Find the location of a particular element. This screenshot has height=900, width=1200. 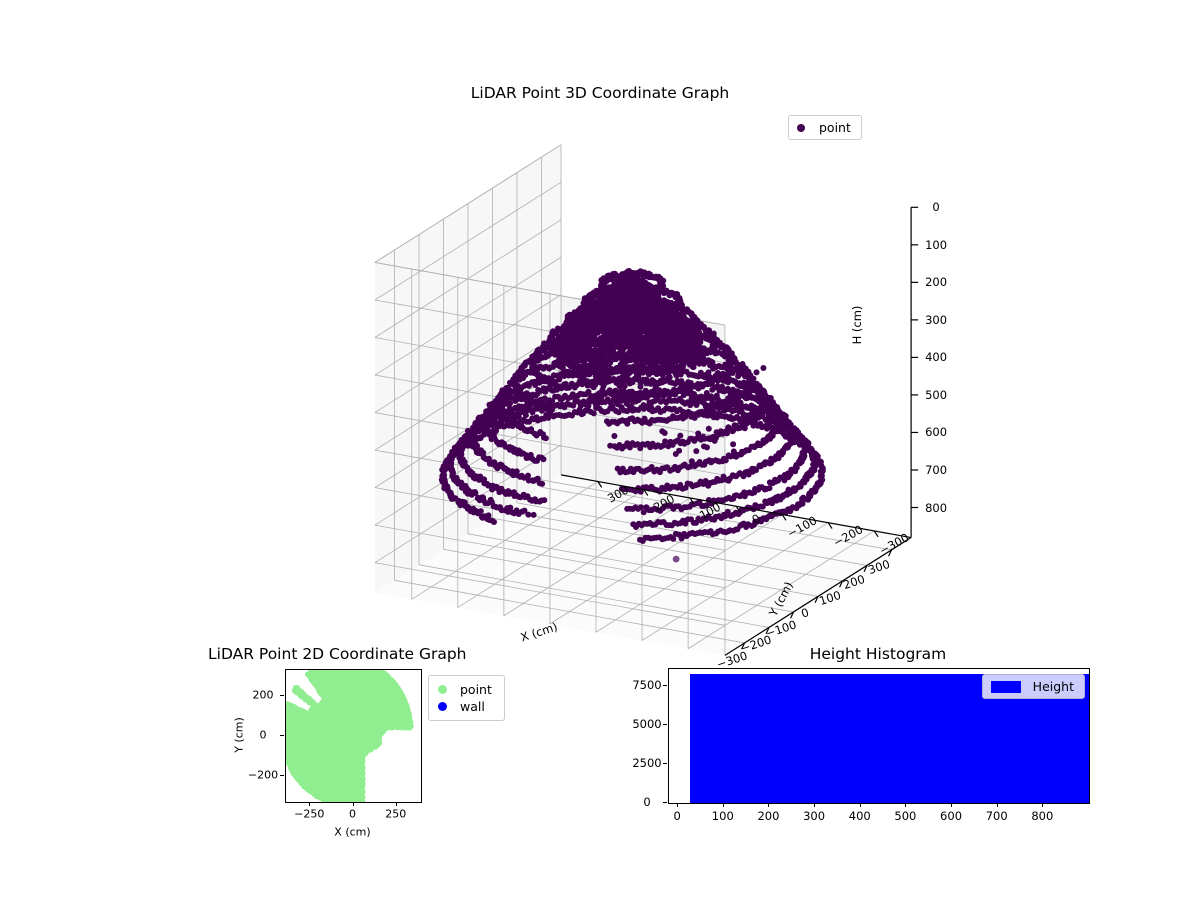

axis-title: H (cm) is located at coordinates (857, 325).